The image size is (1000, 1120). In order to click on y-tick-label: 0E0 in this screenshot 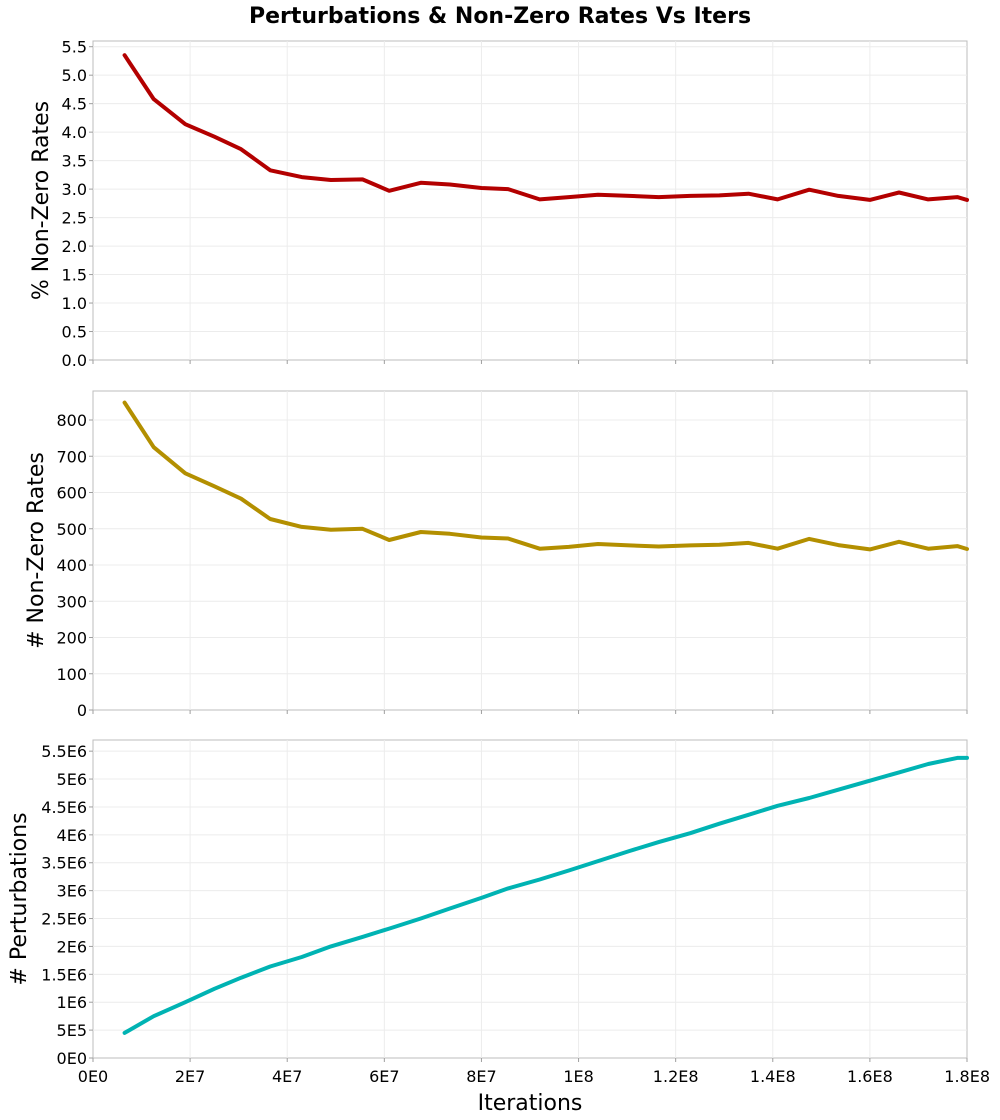, I will do `click(72, 1058)`.